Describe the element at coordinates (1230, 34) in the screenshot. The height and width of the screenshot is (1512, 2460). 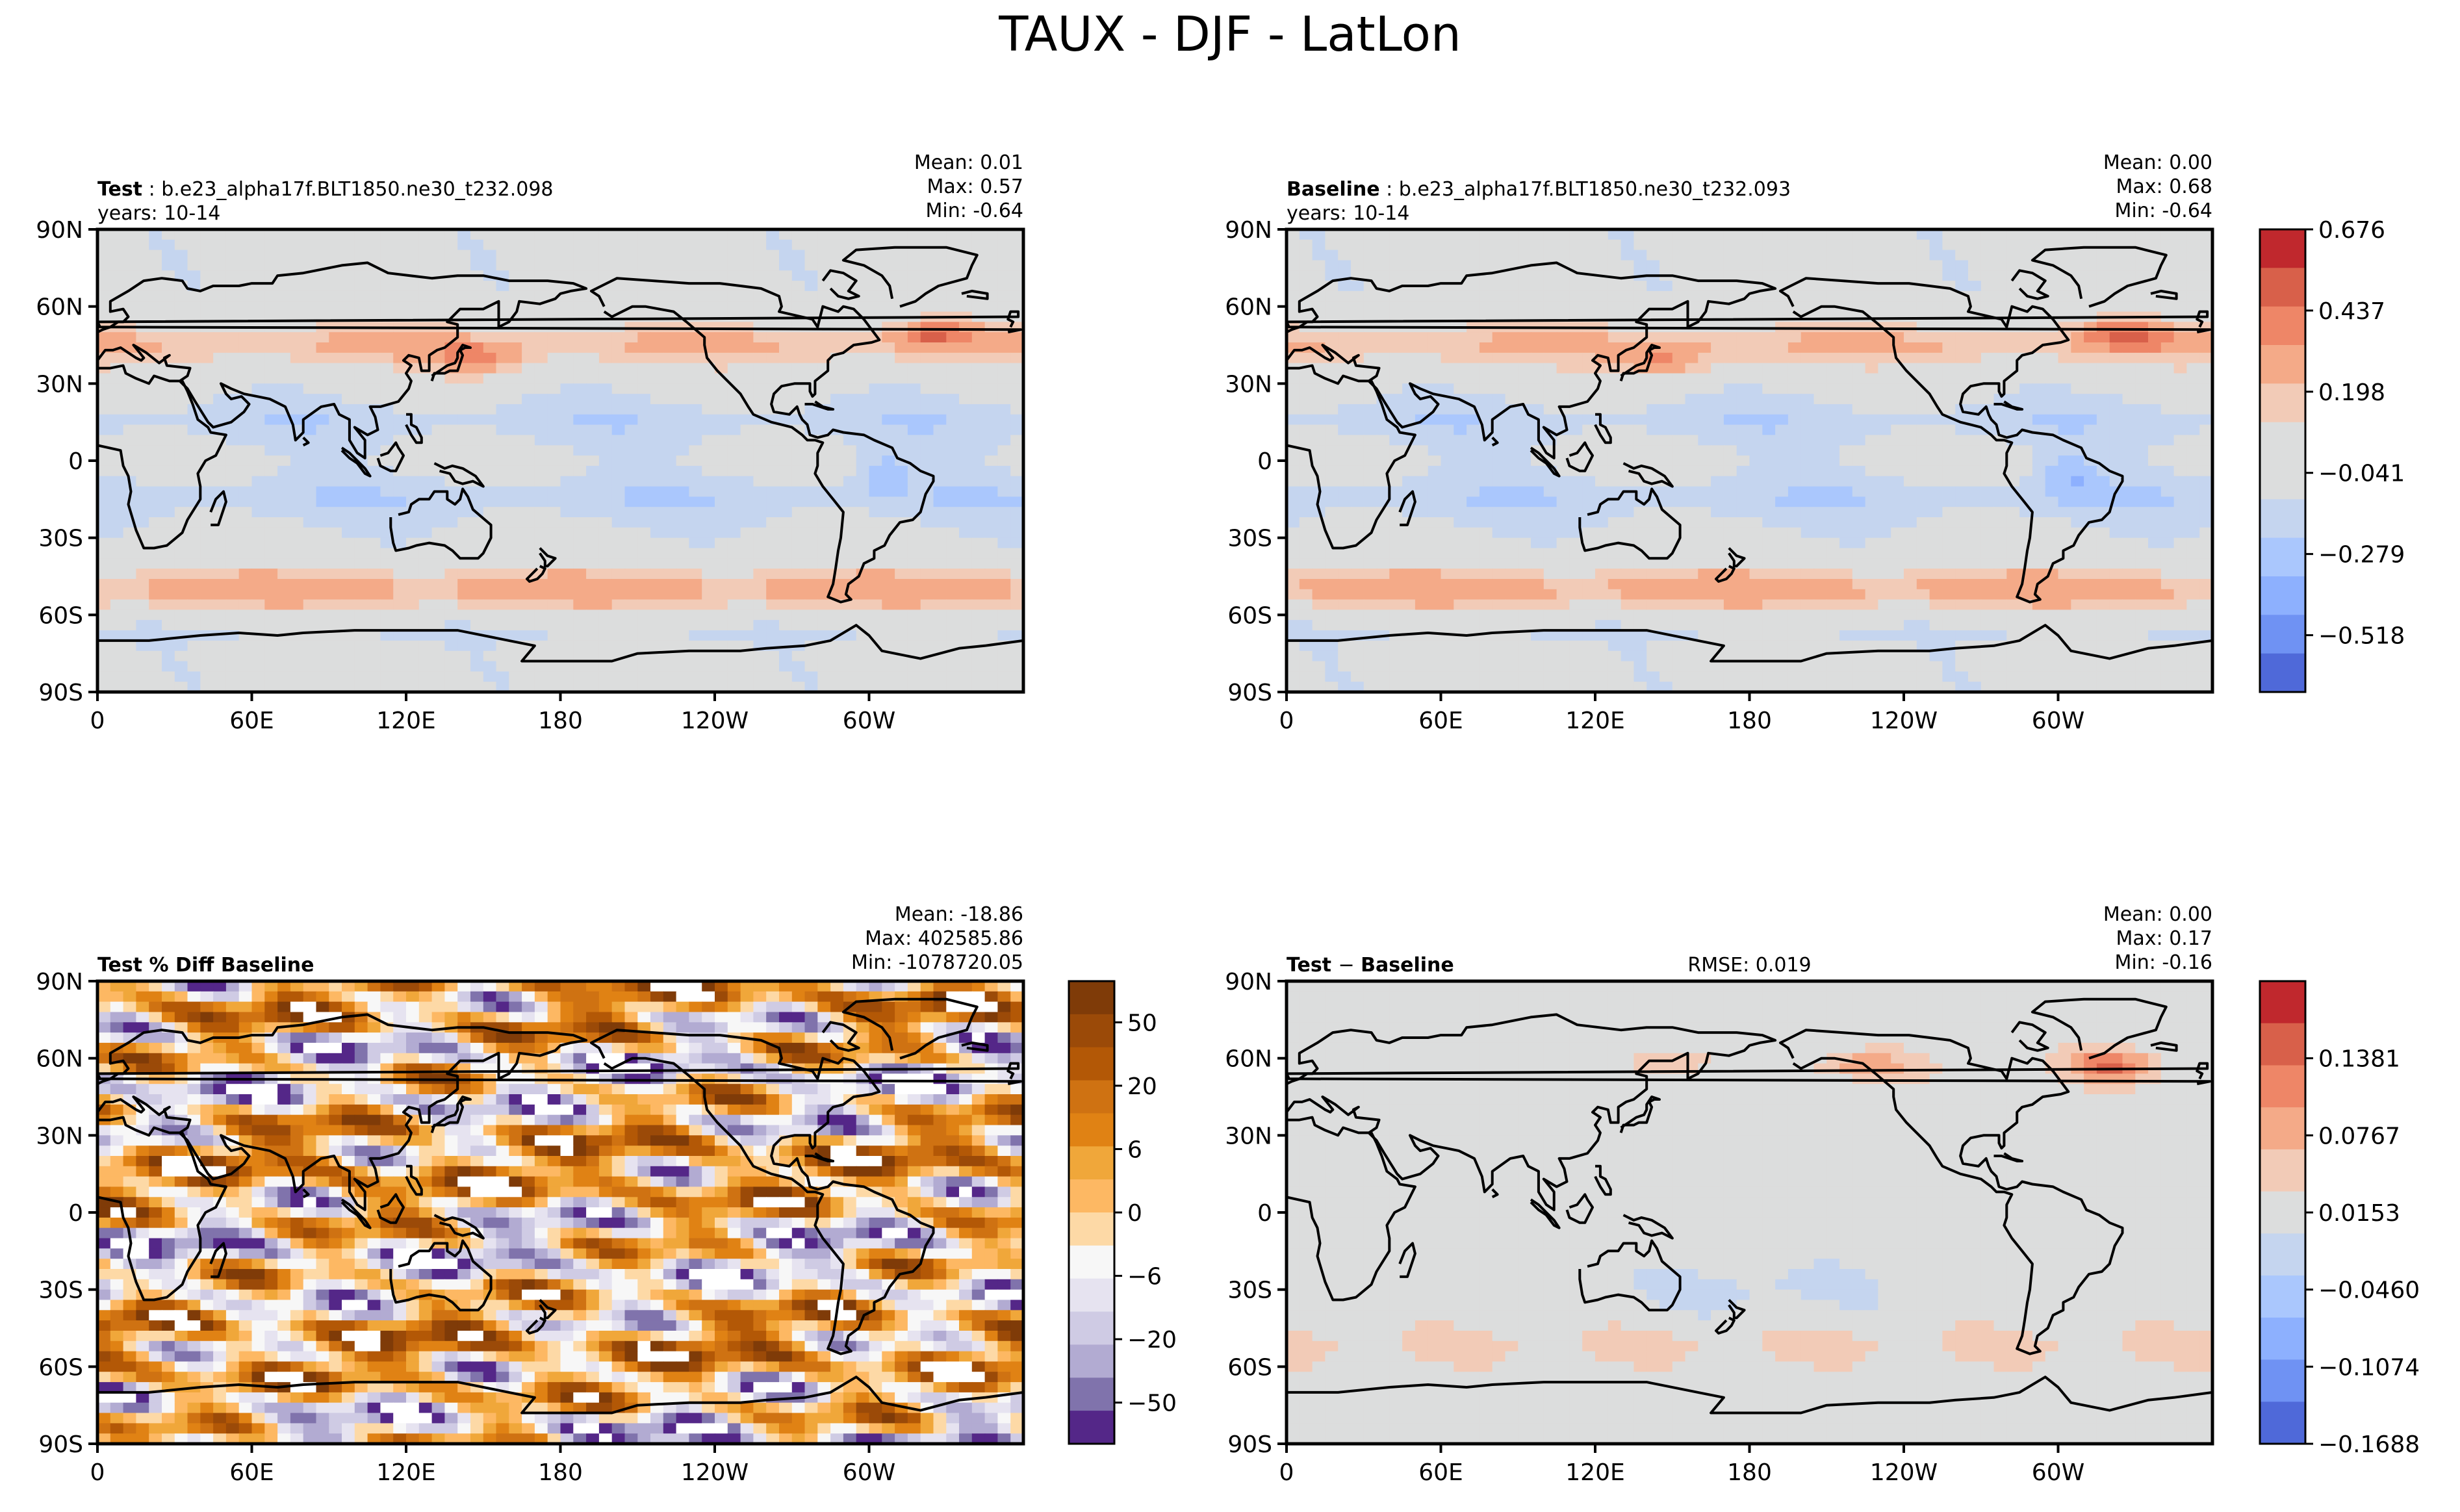
I see `figure-title: TAUX - DJF - LatLon` at that location.